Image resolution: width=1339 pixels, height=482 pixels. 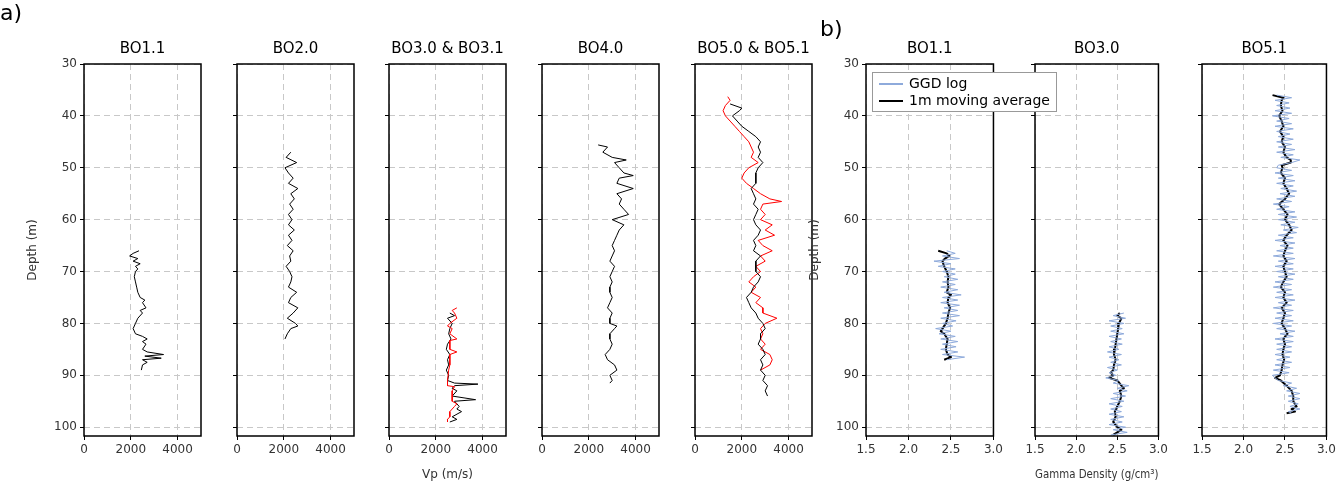 I want to click on x-axis-title: Gamma Density (g/cm³), so click(x=1097, y=474).